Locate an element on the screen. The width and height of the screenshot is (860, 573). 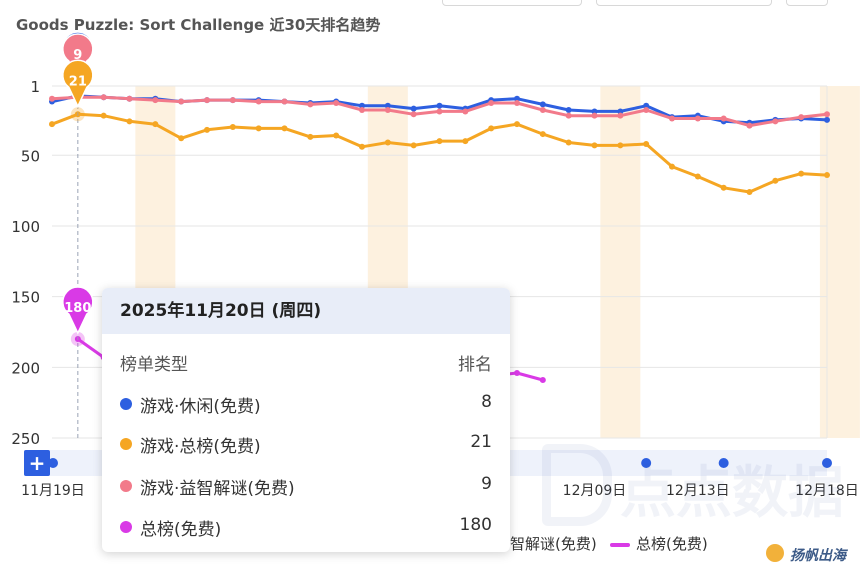
y-tick-label: 250 is located at coordinates (25, 439).